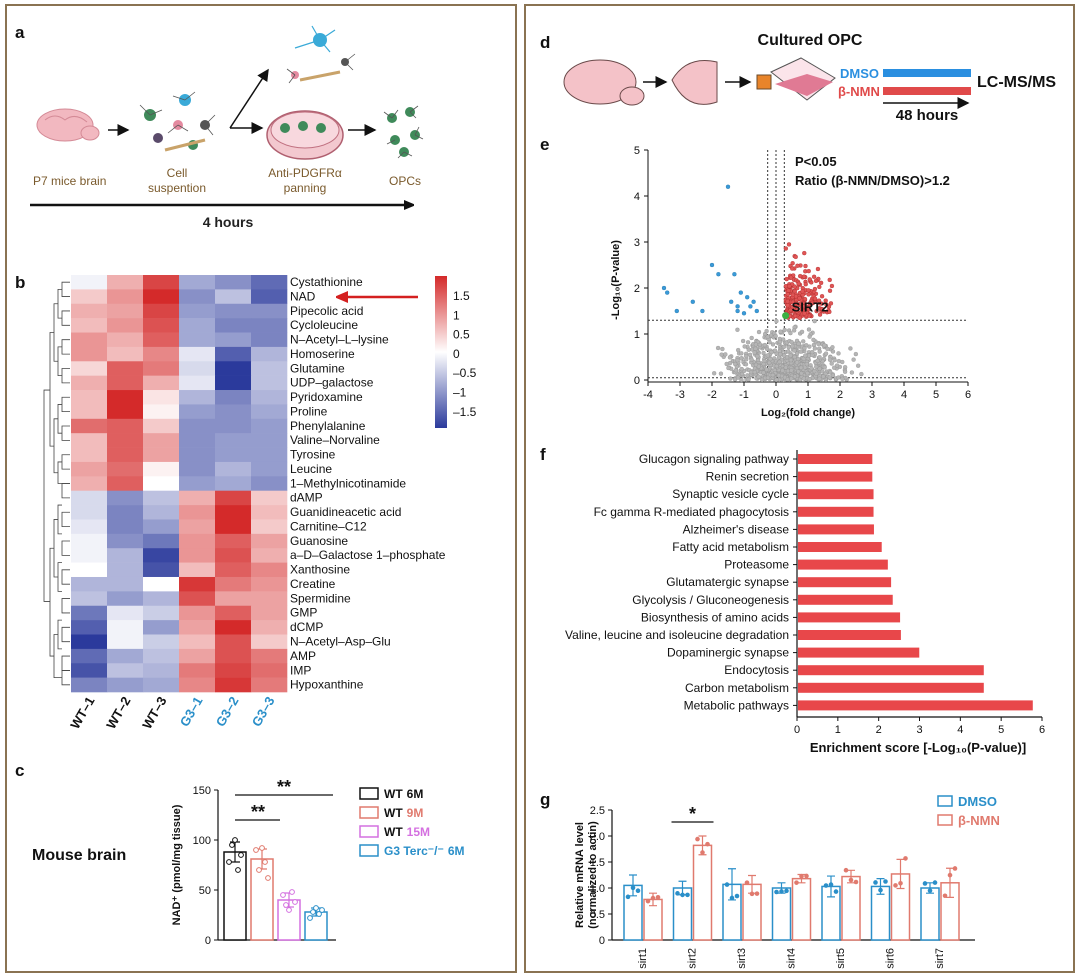  I want to click on sample-label: G3–1, so click(191, 711).